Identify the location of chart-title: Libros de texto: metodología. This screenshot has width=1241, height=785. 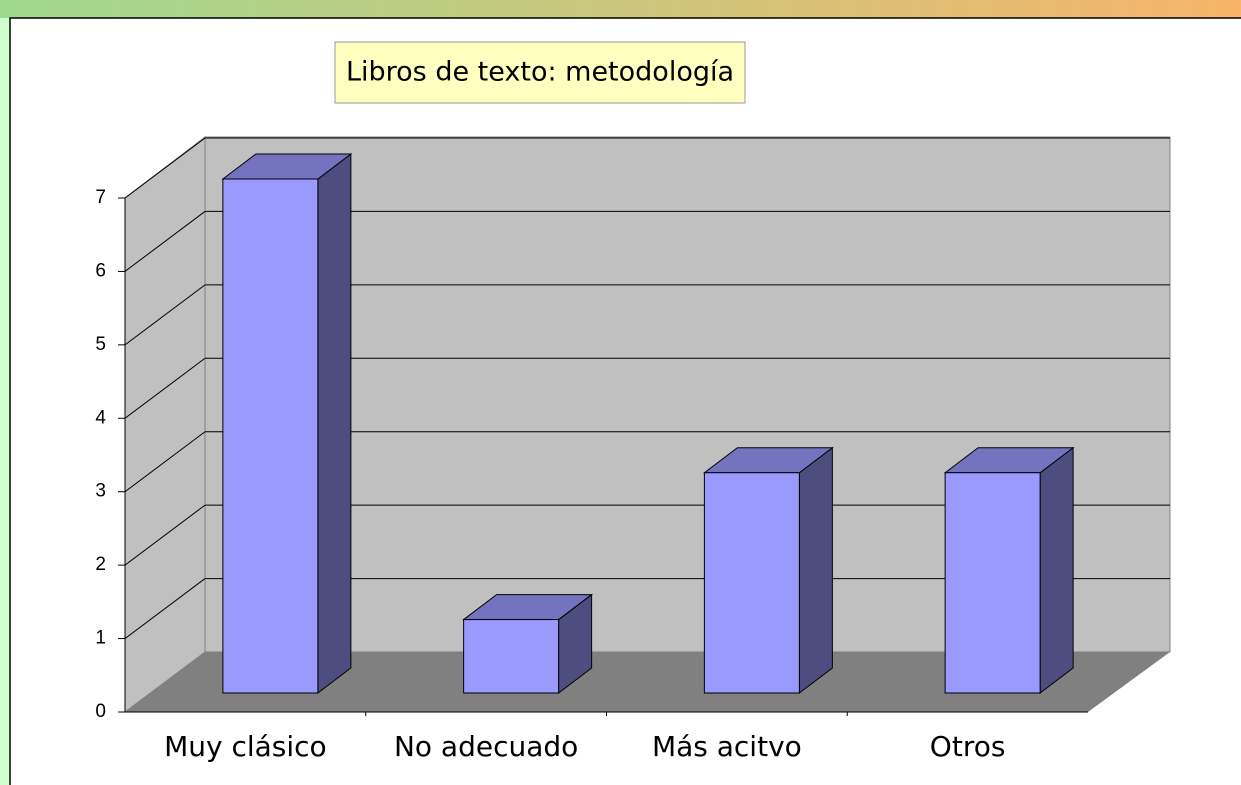
(540, 72).